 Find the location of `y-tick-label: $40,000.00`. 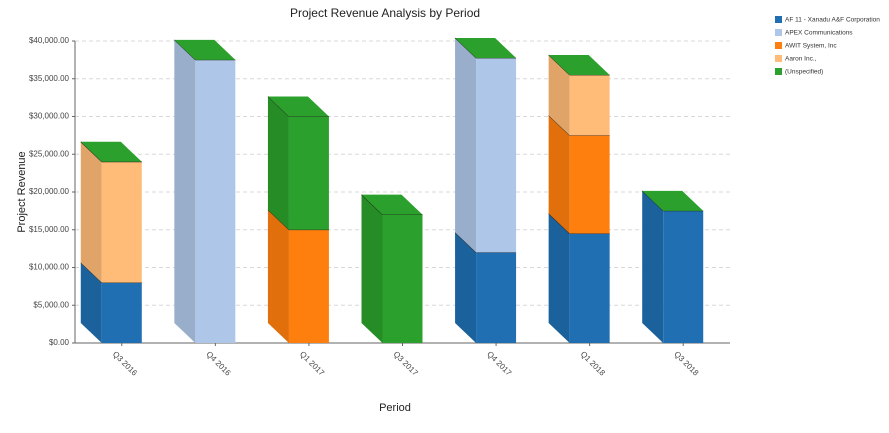

y-tick-label: $40,000.00 is located at coordinates (49, 40).